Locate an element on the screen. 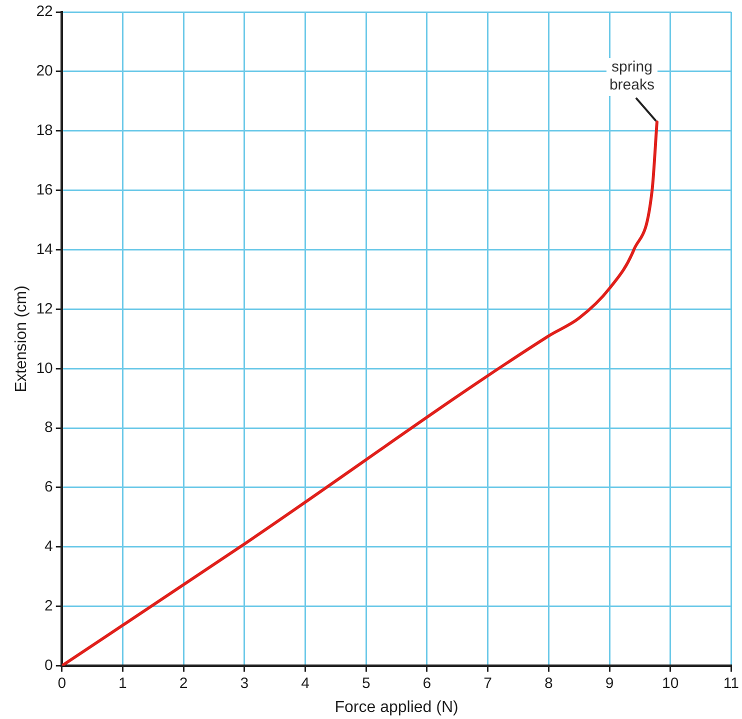  y-tick-label: 22 is located at coordinates (44, 11).